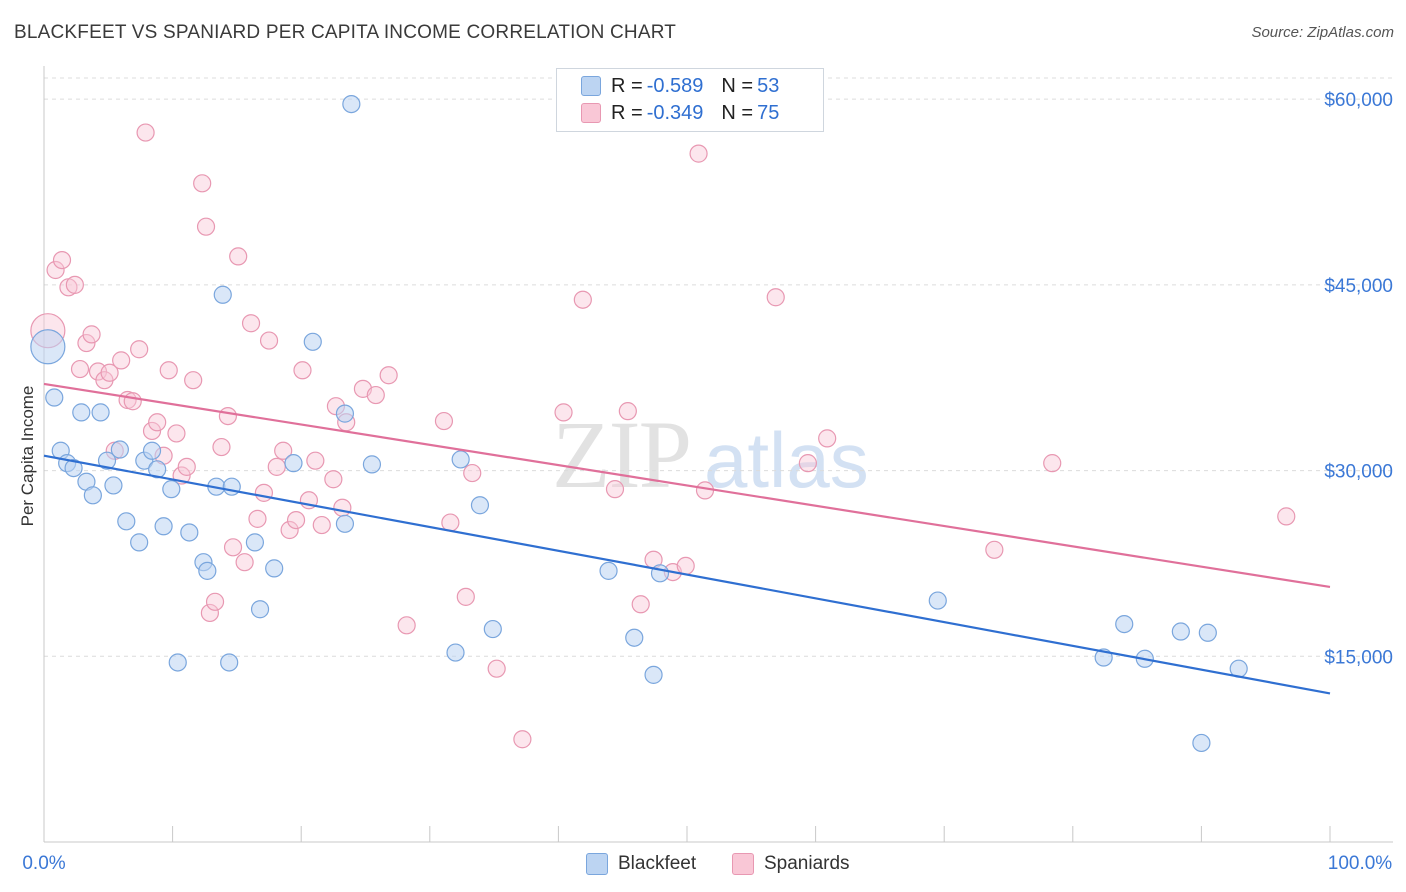  Describe the element at coordinates (1358, 657) in the screenshot. I see `y-tick-label: $15,000` at that location.